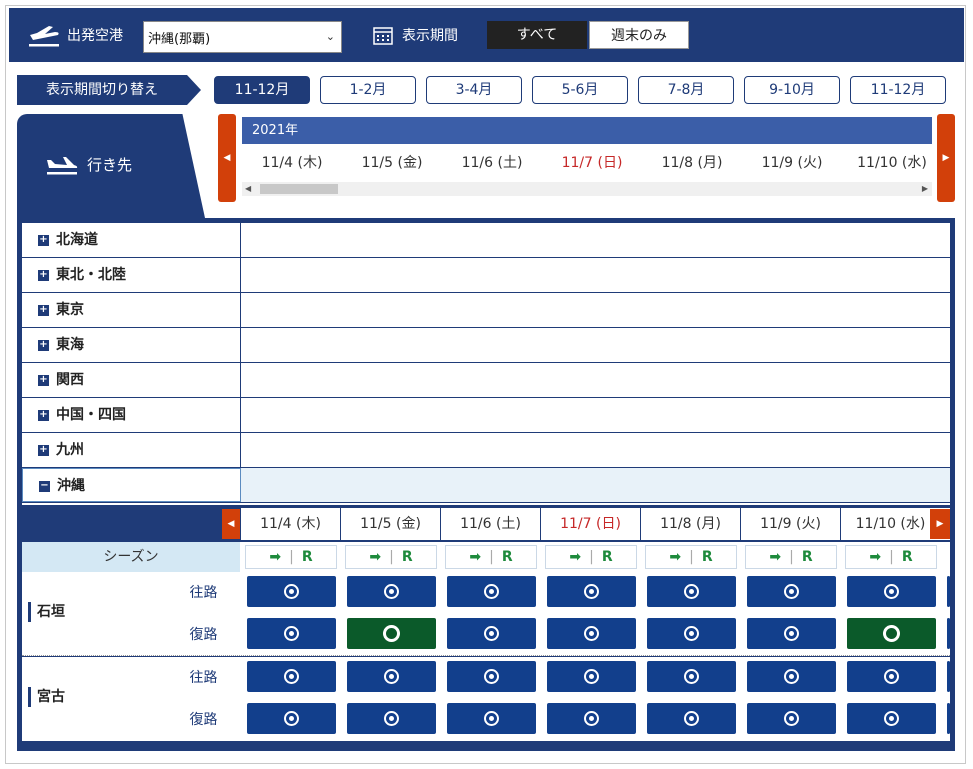 This screenshot has height=769, width=973. I want to click on region-name: + 関西, so click(131, 380).